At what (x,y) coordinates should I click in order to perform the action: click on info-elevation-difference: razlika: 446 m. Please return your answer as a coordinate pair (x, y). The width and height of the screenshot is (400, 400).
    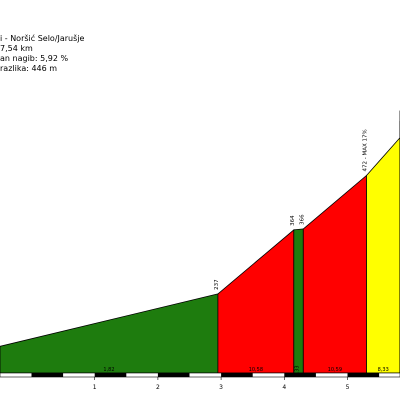
    Looking at the image, I should click on (29, 68).